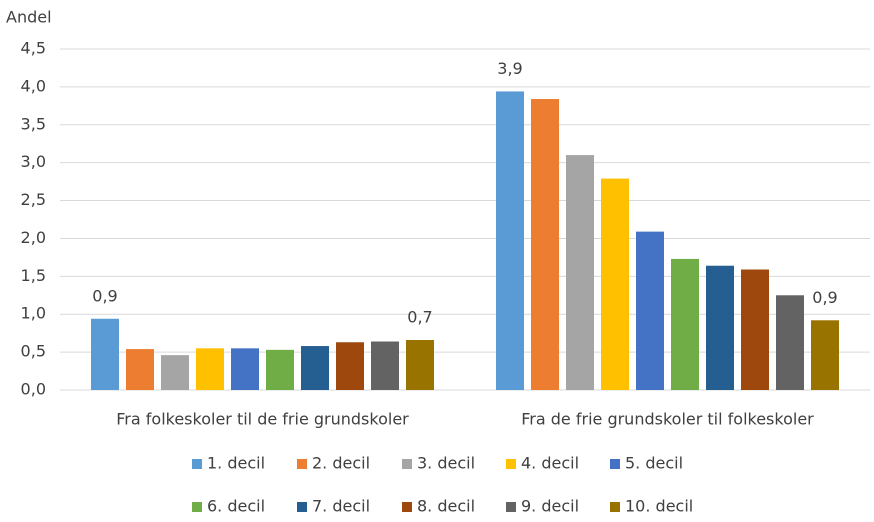  What do you see at coordinates (33, 313) in the screenshot?
I see `y-tick-label: 1,0` at bounding box center [33, 313].